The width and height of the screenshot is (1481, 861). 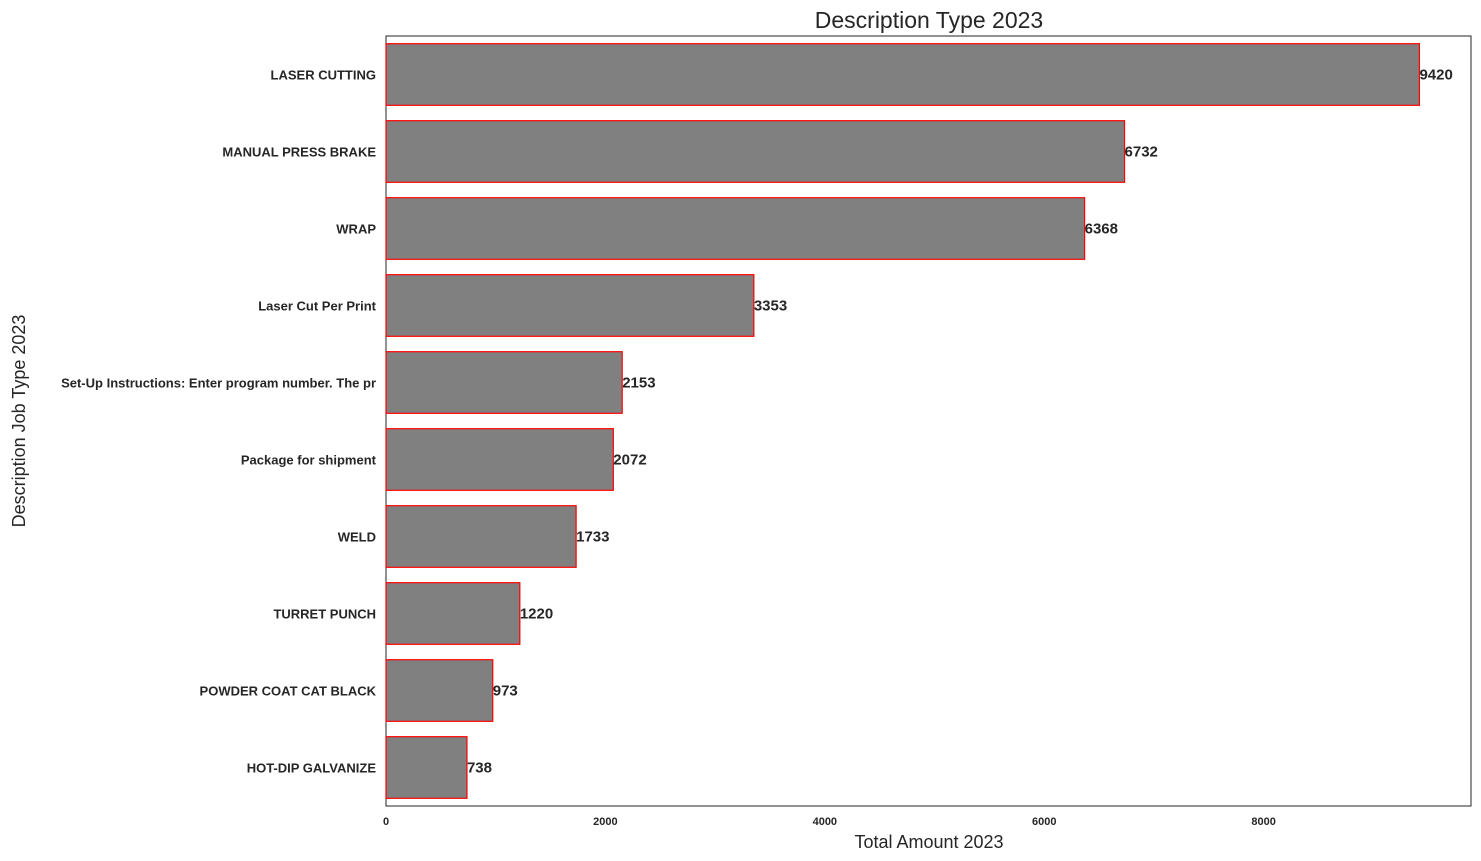 What do you see at coordinates (1044, 822) in the screenshot?
I see `x-tick-label: 6000` at bounding box center [1044, 822].